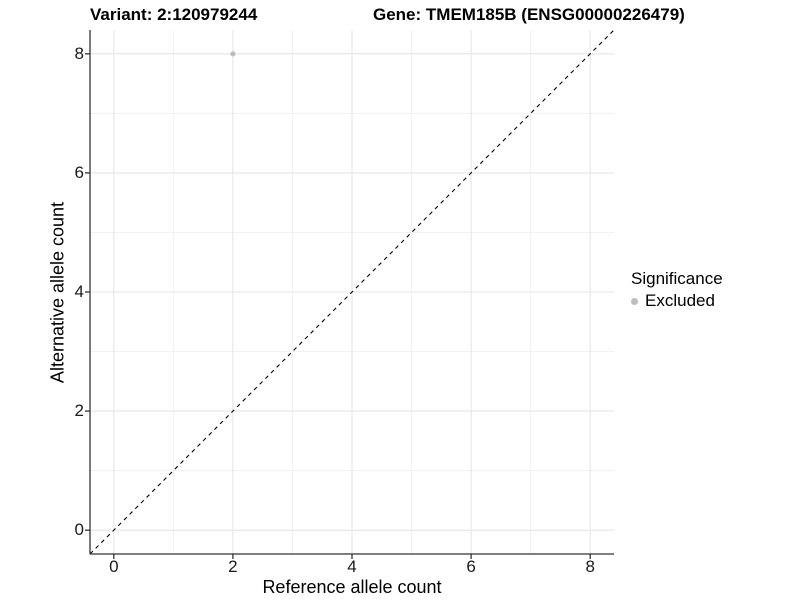 The width and height of the screenshot is (800, 600). Describe the element at coordinates (57, 292) in the screenshot. I see `y-axis-label: Alternative allele count` at that location.